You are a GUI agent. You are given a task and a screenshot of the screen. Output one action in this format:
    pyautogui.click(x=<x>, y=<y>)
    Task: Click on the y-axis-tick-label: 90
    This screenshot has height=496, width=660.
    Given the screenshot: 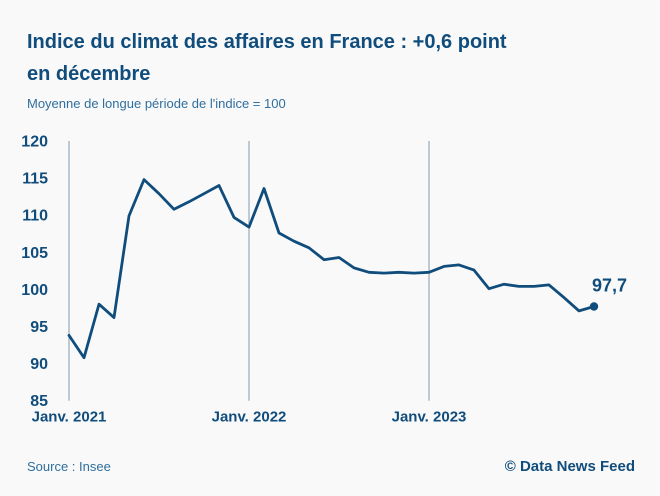 What is the action you would take?
    pyautogui.click(x=39, y=364)
    